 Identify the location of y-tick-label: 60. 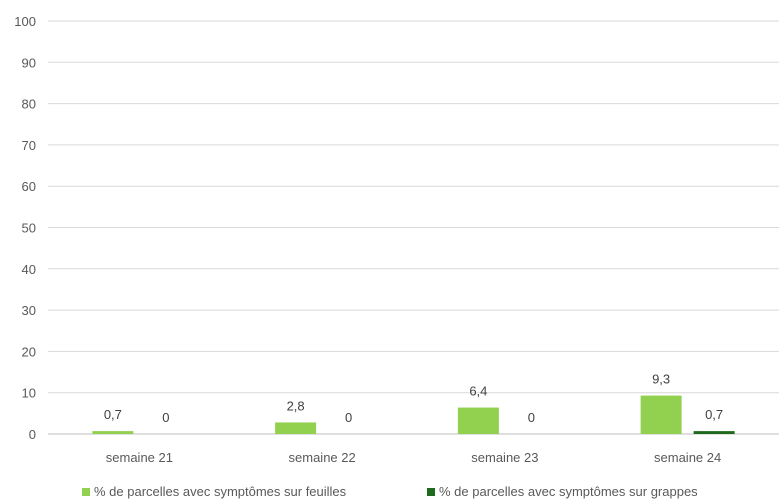
(29, 186).